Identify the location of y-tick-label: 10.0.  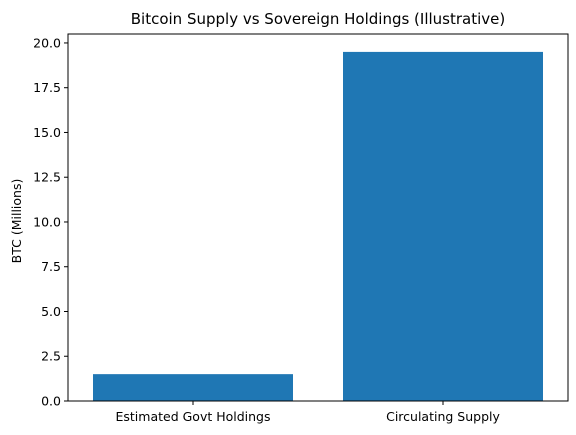
(47, 221).